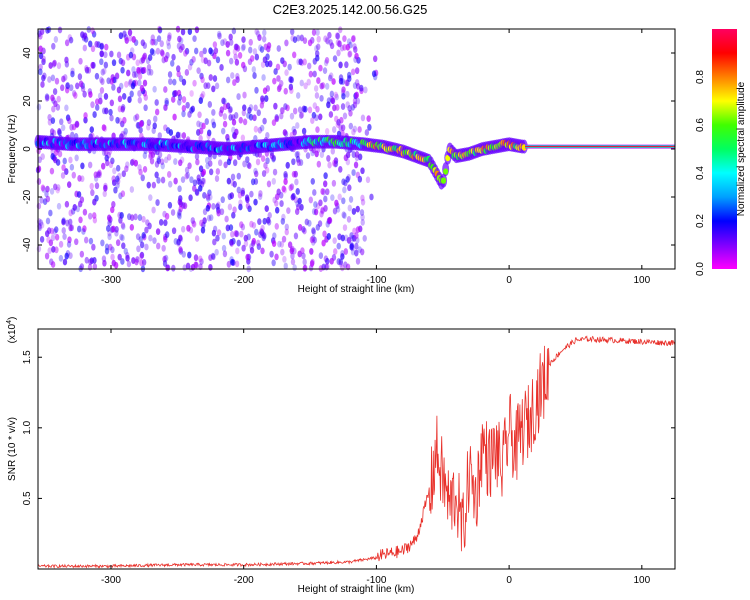  What do you see at coordinates (9, 322) in the screenshot?
I see `snr-y-exponent-power: 4` at bounding box center [9, 322].